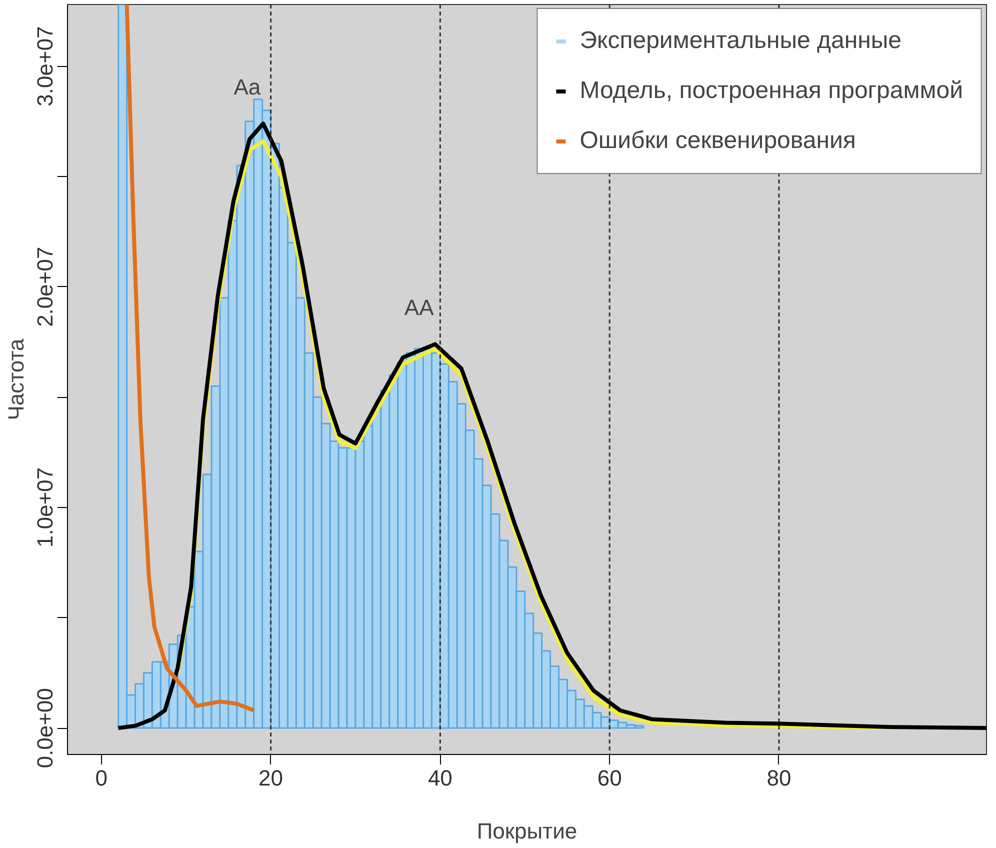 This screenshot has width=996, height=848. What do you see at coordinates (101, 778) in the screenshot?
I see `x-tick-label: 0` at bounding box center [101, 778].